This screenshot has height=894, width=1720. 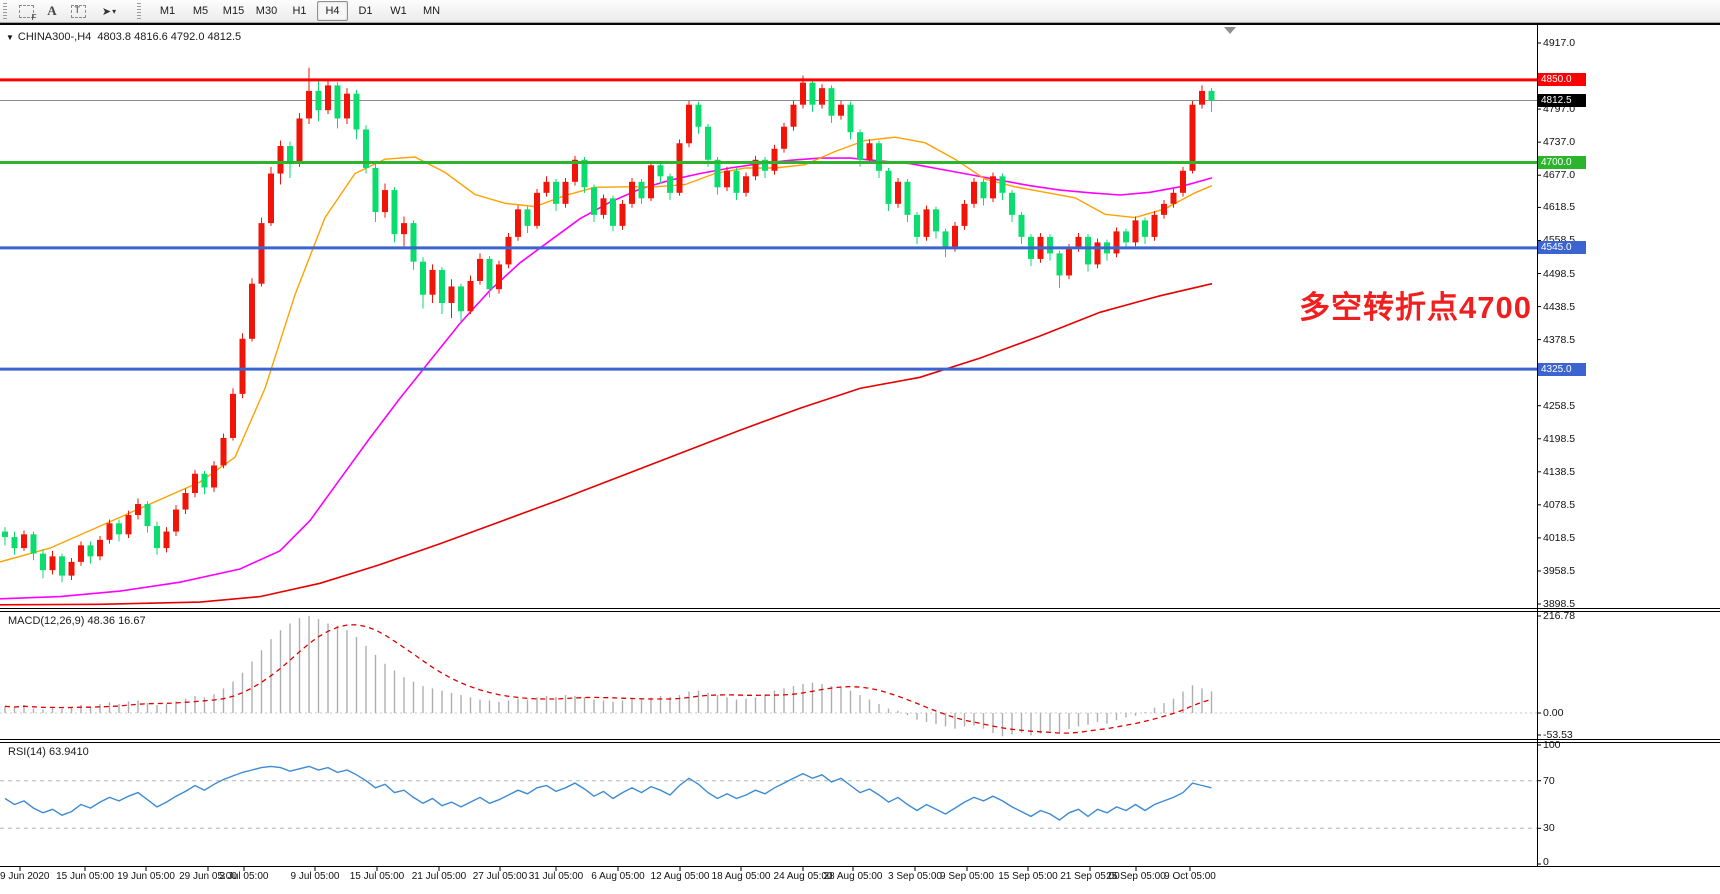 What do you see at coordinates (1549, 780) in the screenshot?
I see `rsi-axis-tick: 70` at bounding box center [1549, 780].